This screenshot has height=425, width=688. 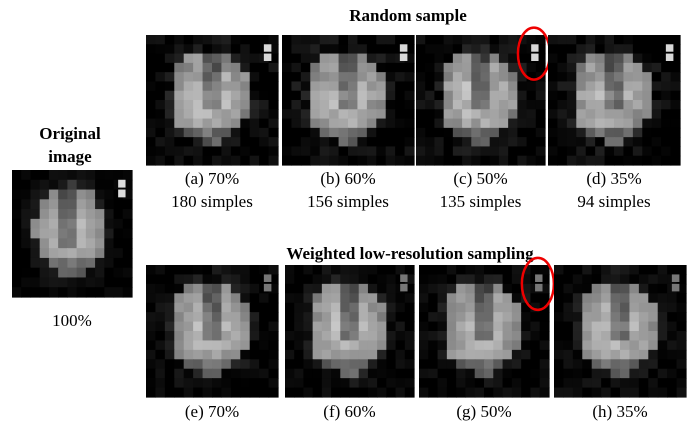 I want to click on original-title: image, so click(x=70, y=156).